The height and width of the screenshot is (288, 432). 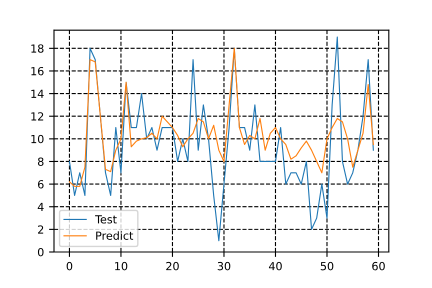 I want to click on y-tick-label: 6, so click(x=41, y=184).